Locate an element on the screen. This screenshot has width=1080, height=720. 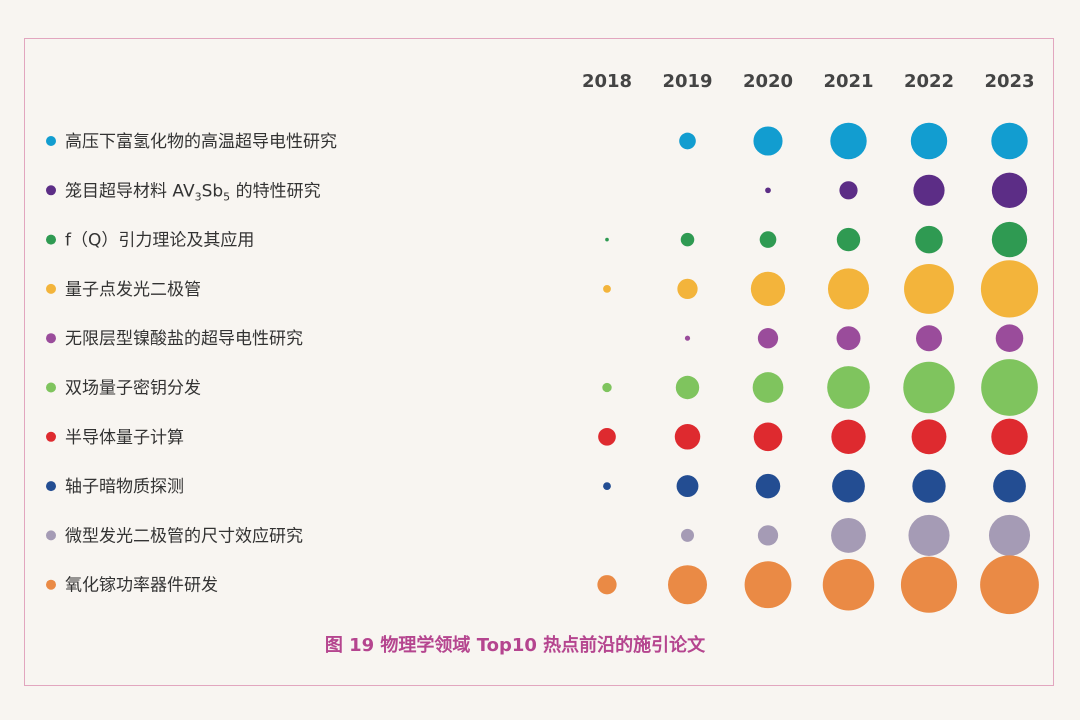
row-label: f（Q）引力理论及其应用 is located at coordinates (159, 241).